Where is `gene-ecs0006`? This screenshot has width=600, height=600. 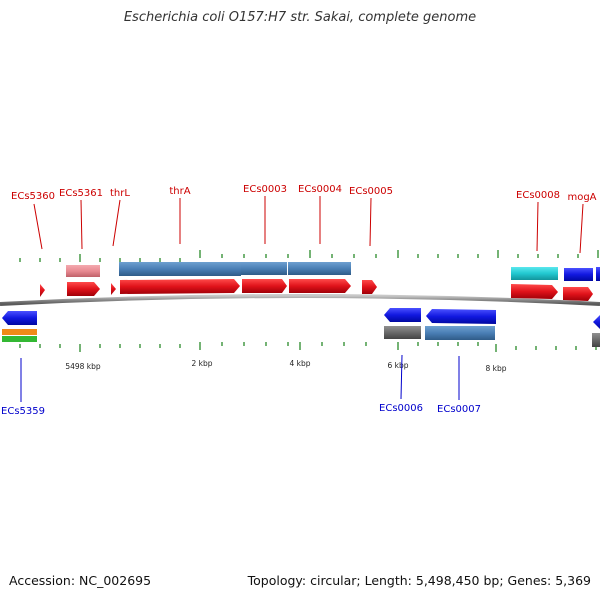
gene-ecs0006 is located at coordinates (402, 315).